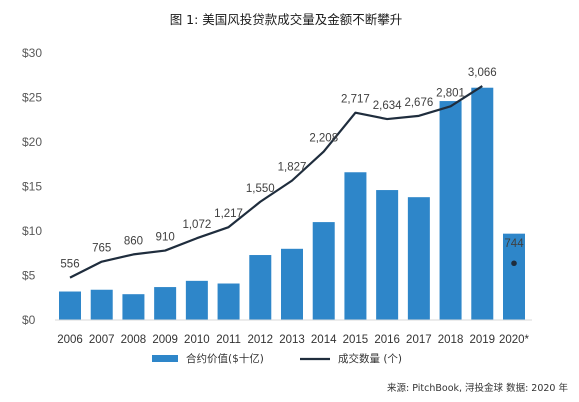  What do you see at coordinates (260, 189) in the screenshot?
I see `data-label: 1,550` at bounding box center [260, 189].